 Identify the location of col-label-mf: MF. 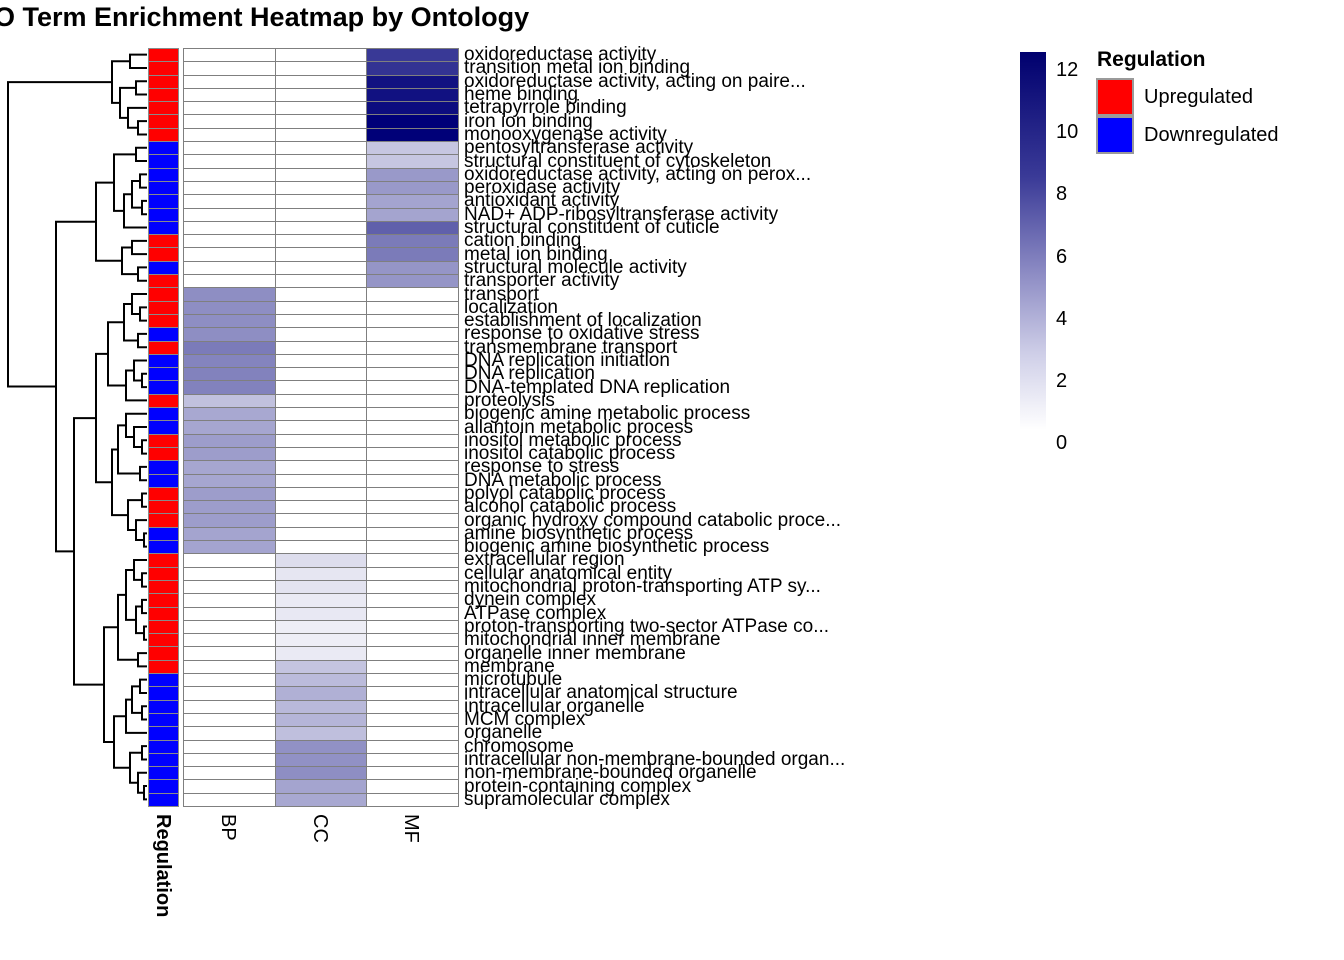
(411, 828).